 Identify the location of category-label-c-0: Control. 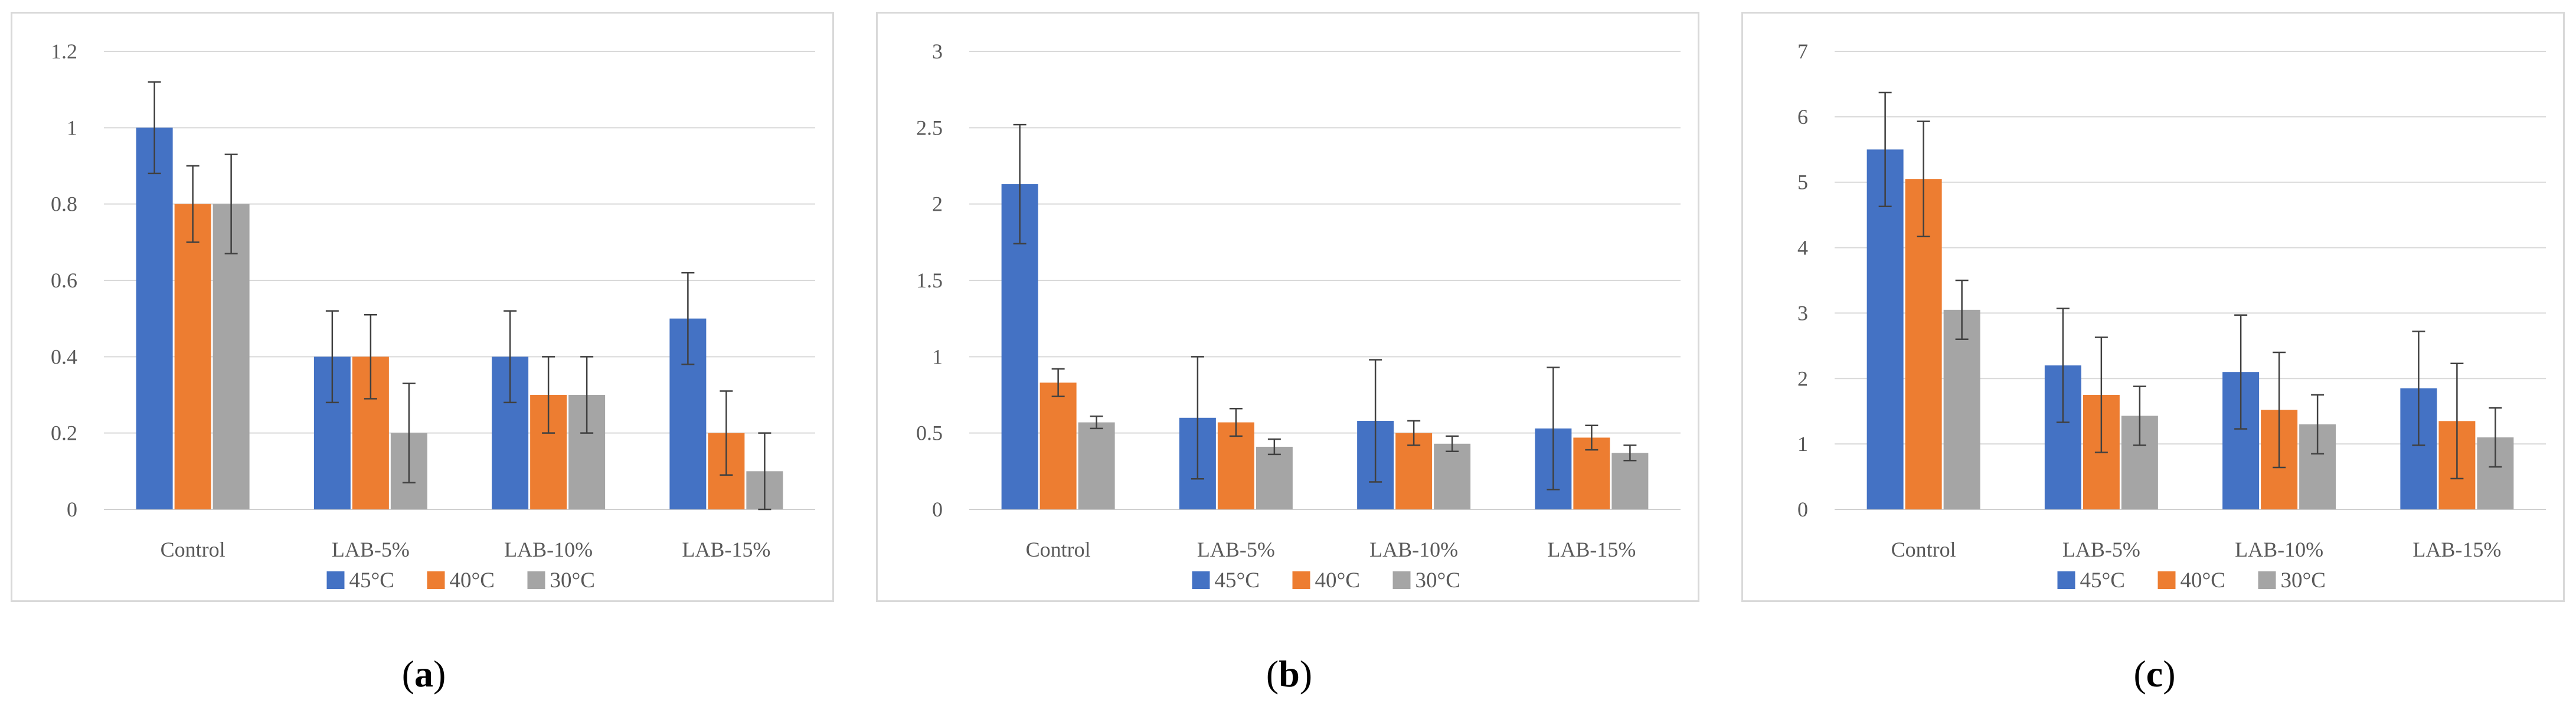
(1923, 549).